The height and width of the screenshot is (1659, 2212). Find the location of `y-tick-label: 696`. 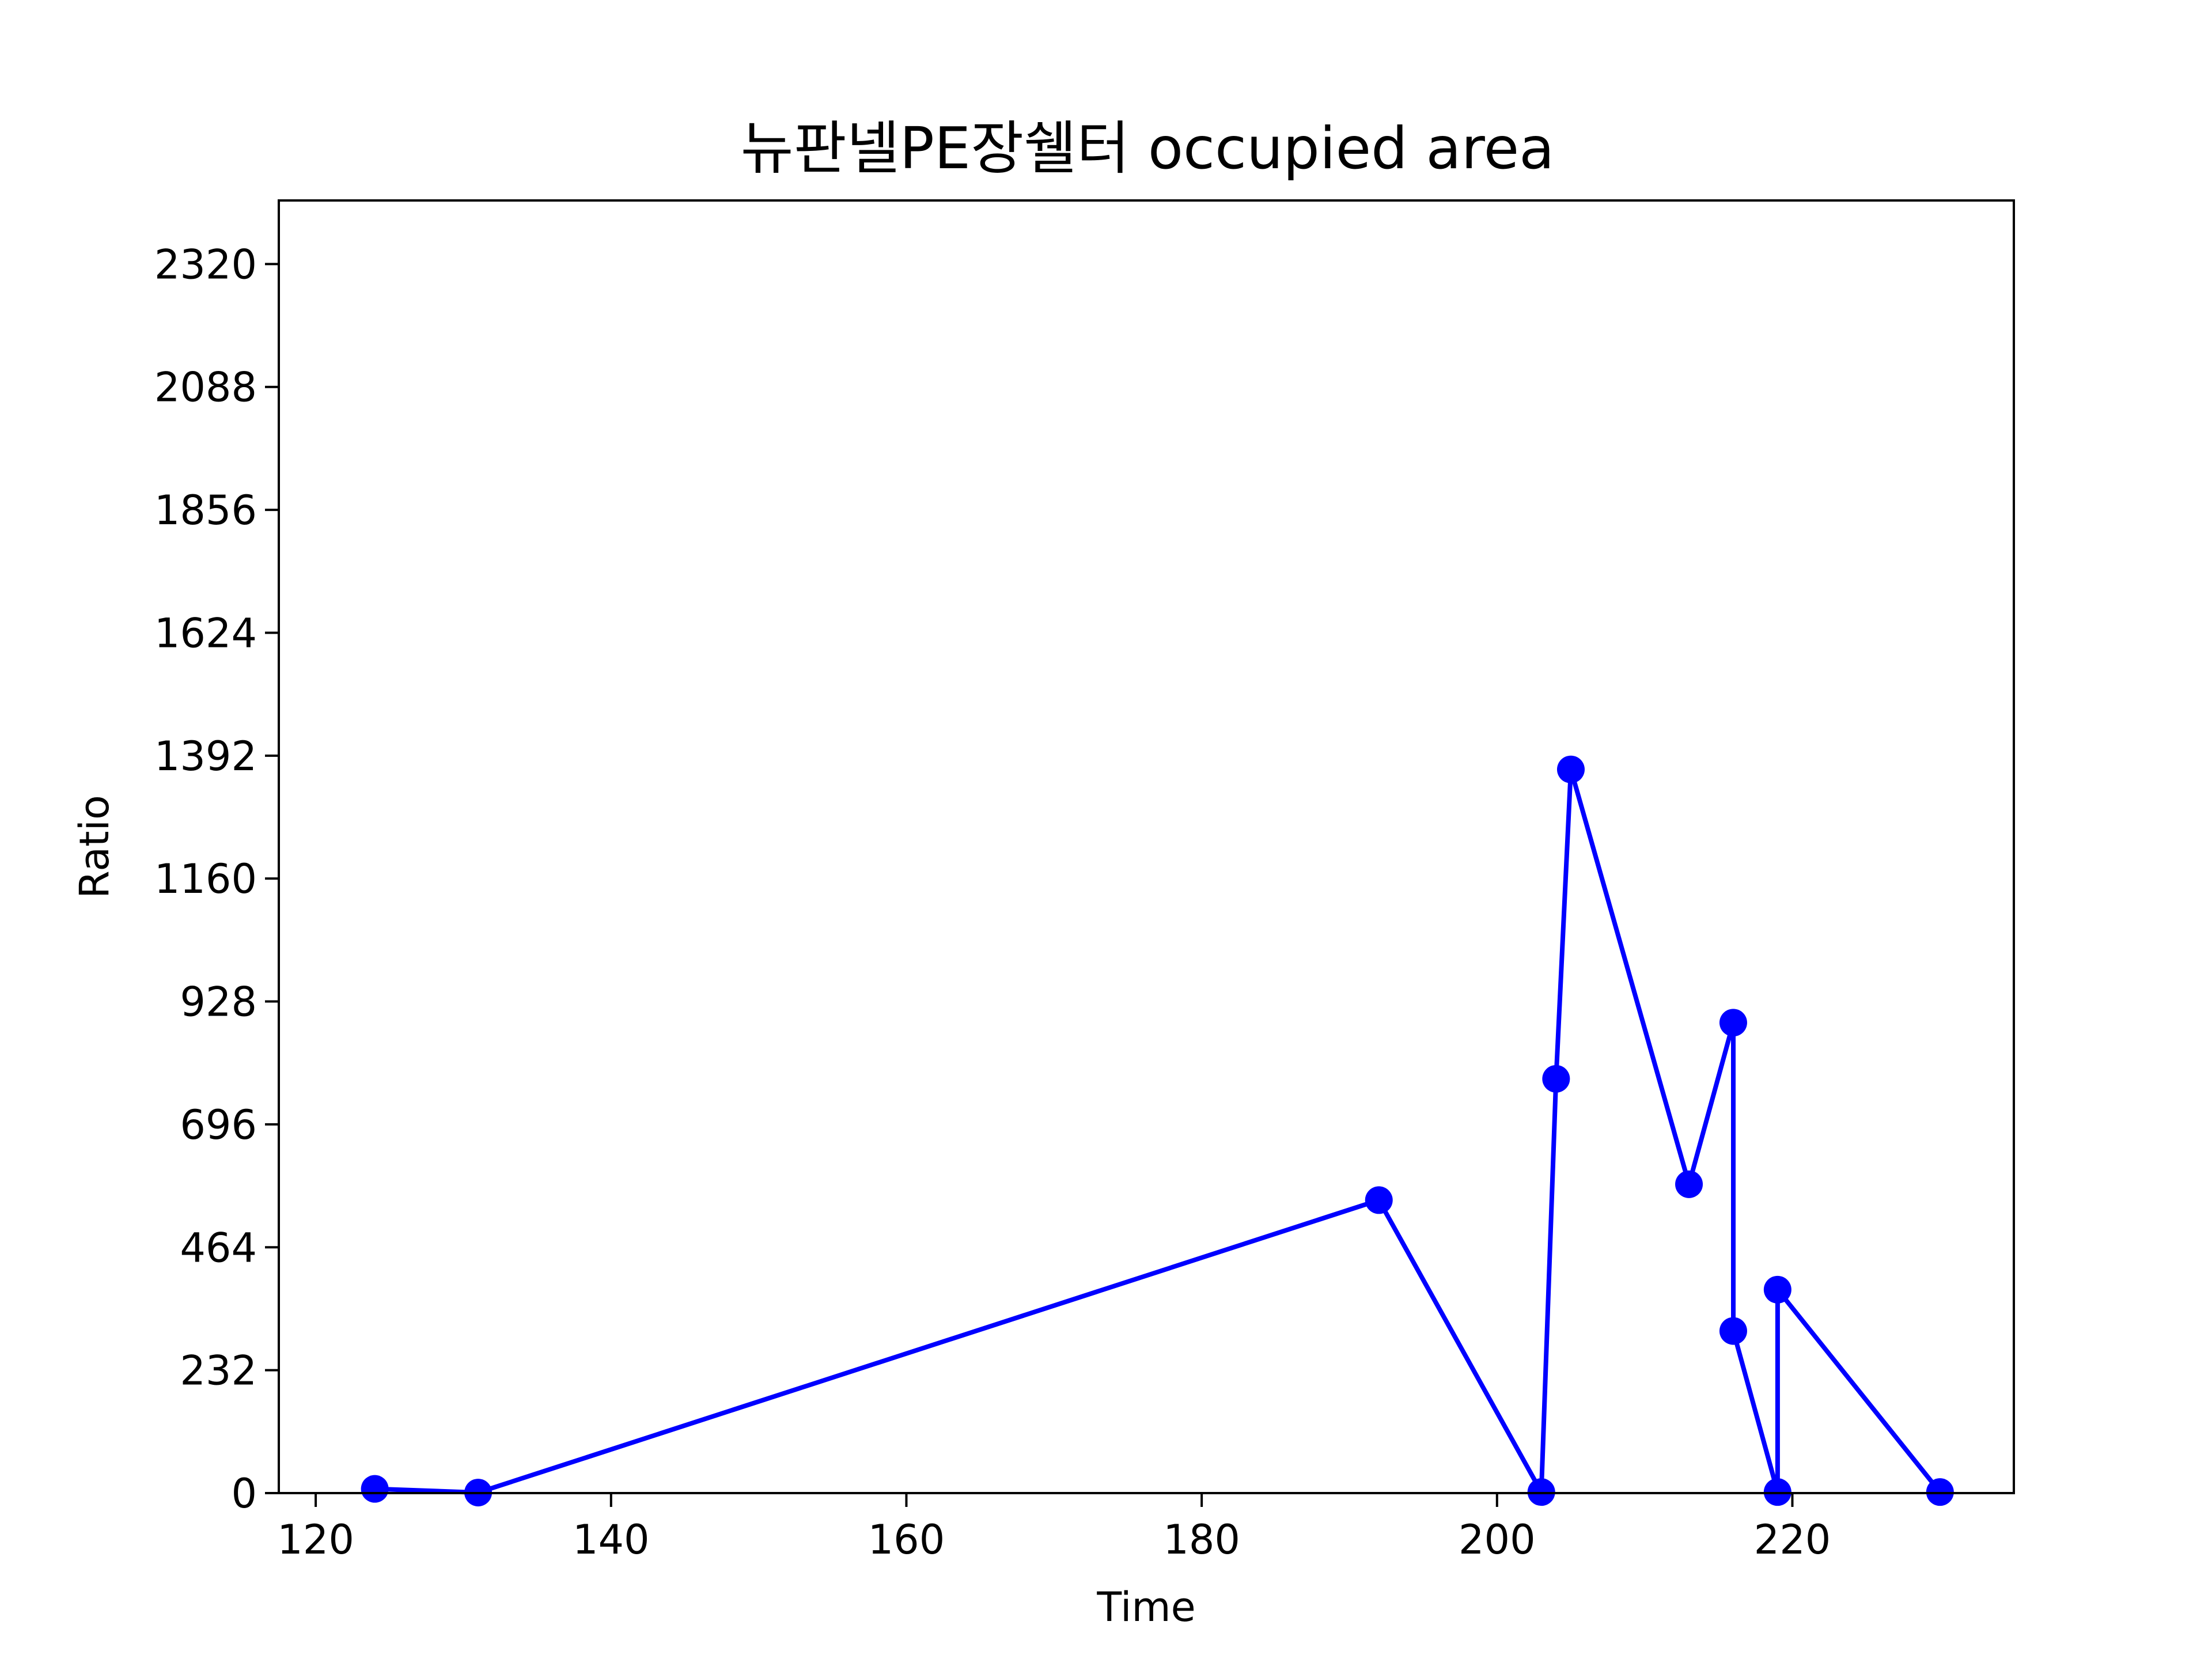

y-tick-label: 696 is located at coordinates (218, 1125).